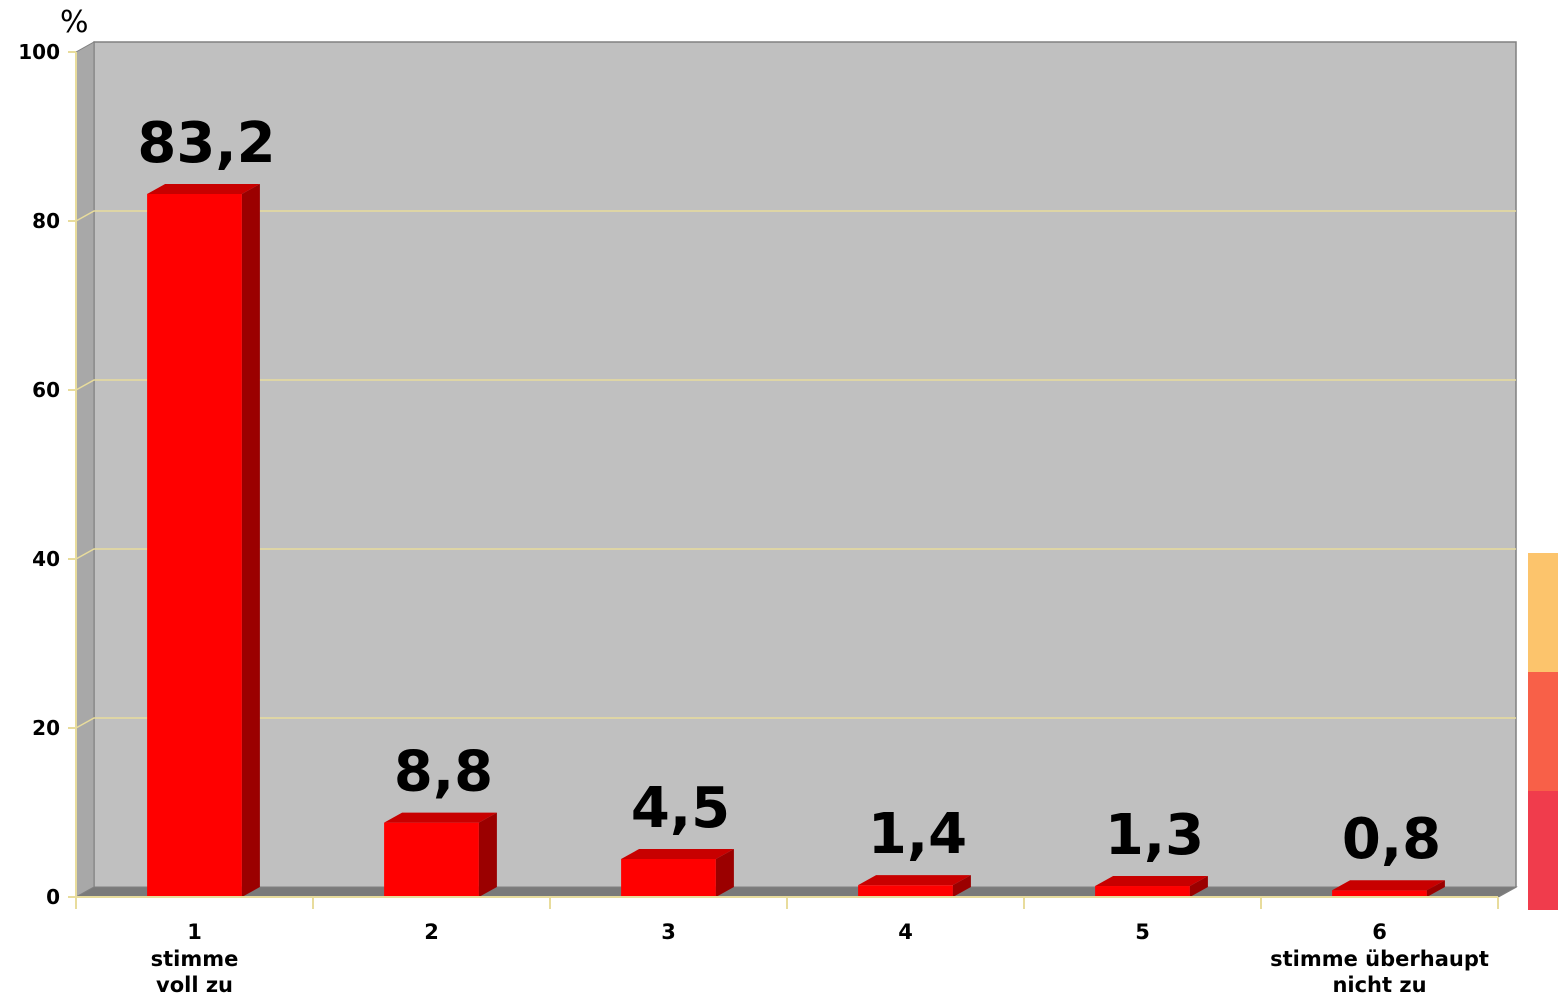  I want to click on data-label: 0,8, so click(1391, 839).